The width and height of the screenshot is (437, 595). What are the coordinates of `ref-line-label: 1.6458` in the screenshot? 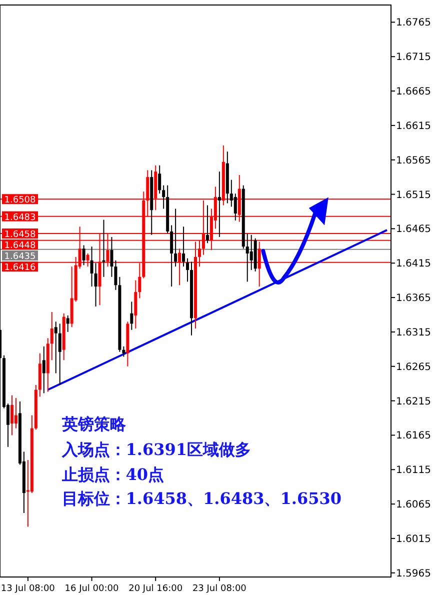 It's located at (20, 235).